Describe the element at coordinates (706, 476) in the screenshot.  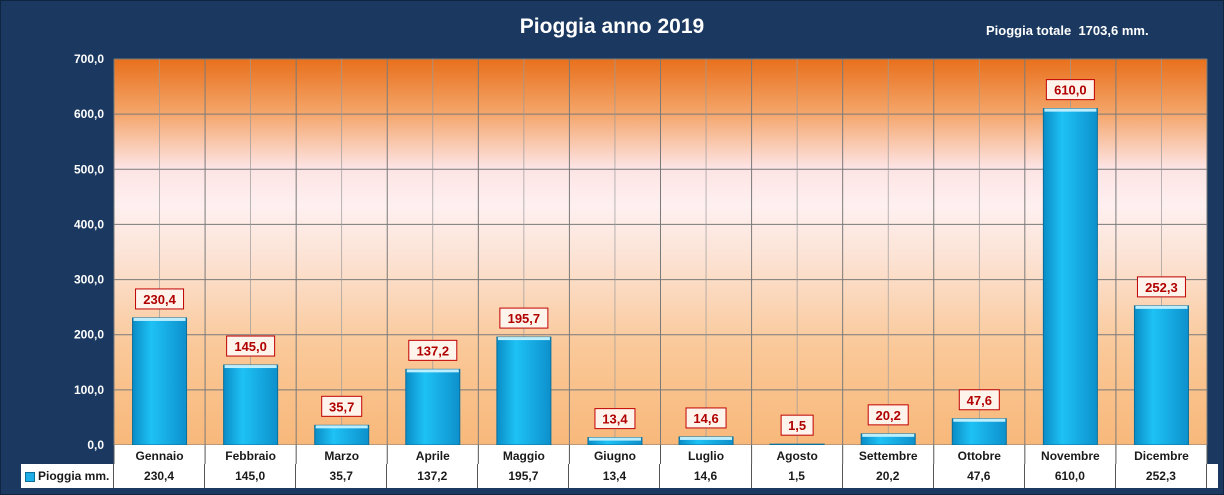
I see `table-cell-luglio: 14,6` at that location.